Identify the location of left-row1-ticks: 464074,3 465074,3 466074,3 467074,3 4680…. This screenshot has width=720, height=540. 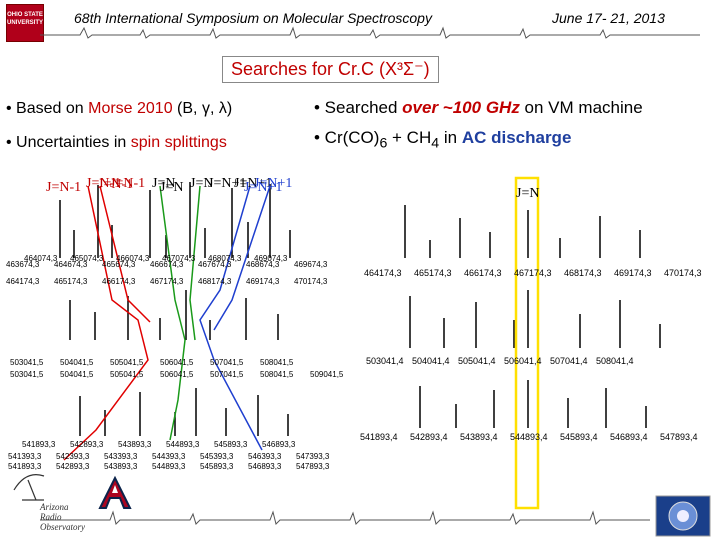
(174, 259).